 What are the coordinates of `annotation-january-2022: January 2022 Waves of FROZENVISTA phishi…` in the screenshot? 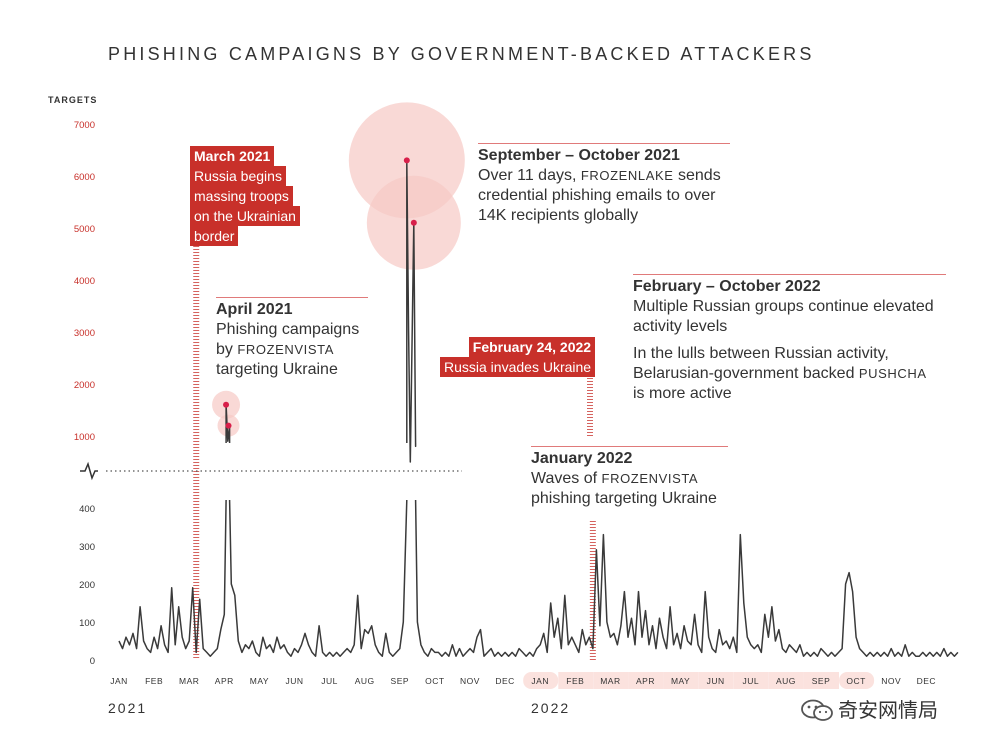 It's located at (629, 477).